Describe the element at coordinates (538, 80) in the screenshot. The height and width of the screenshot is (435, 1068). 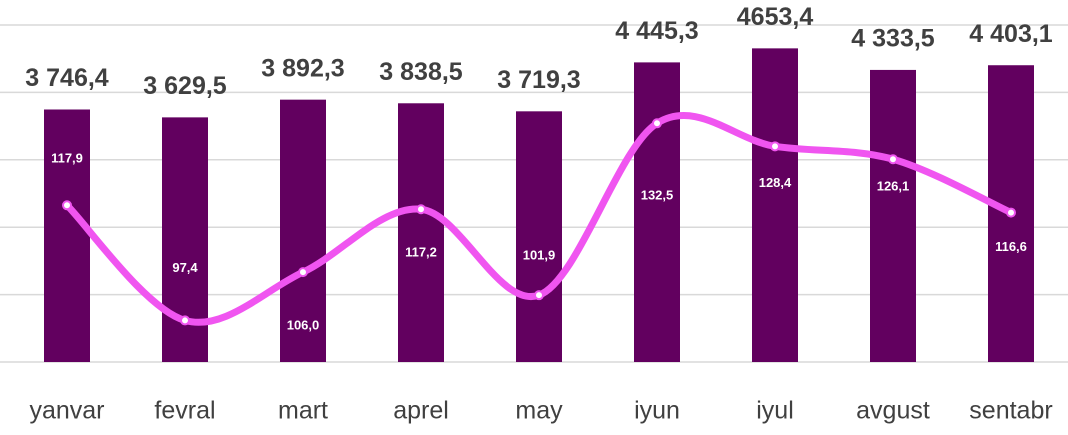
I see `bar-value-label: 3 719,3` at that location.